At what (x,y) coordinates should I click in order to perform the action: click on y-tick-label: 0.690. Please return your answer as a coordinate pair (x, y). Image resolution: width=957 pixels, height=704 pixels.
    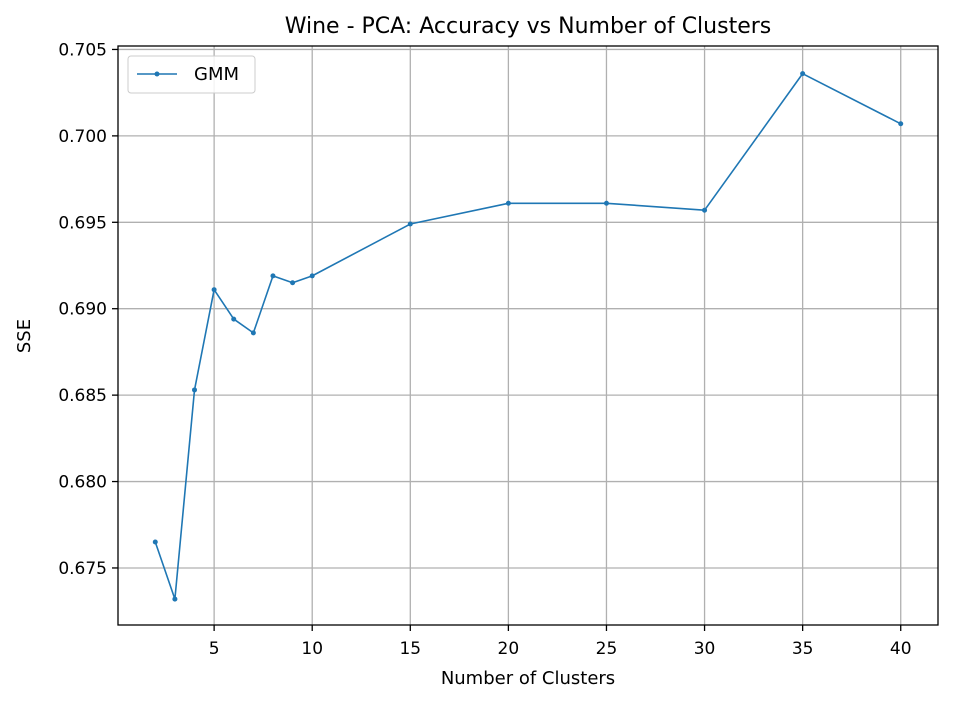
    Looking at the image, I should click on (82, 310).